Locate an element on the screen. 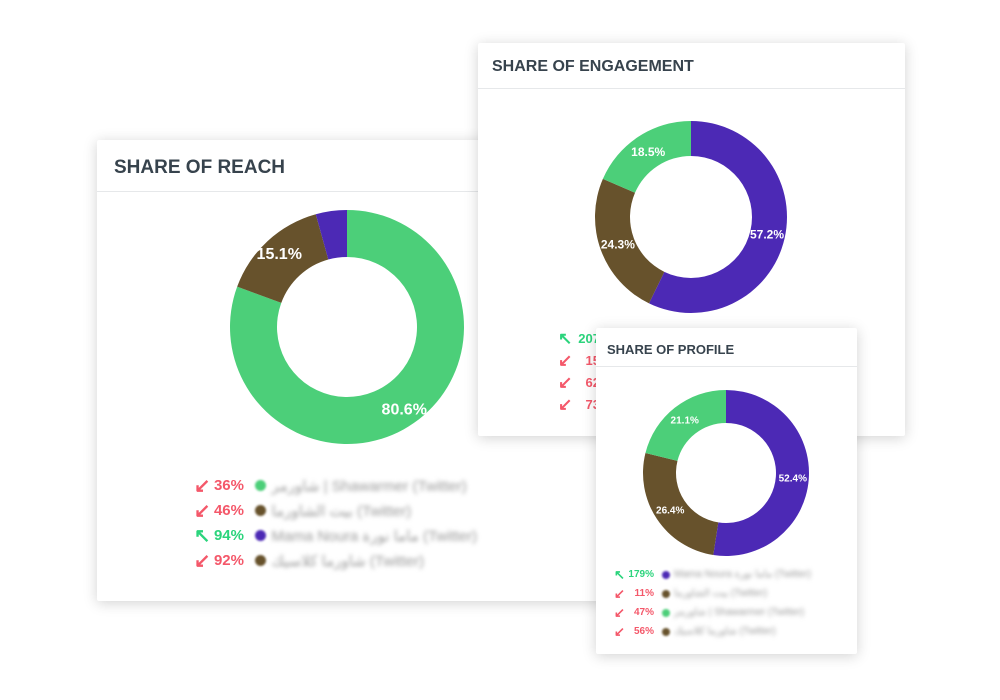  legend-item: ↙ 11% بيت الشاورما (Twitter) is located at coordinates (712, 593).